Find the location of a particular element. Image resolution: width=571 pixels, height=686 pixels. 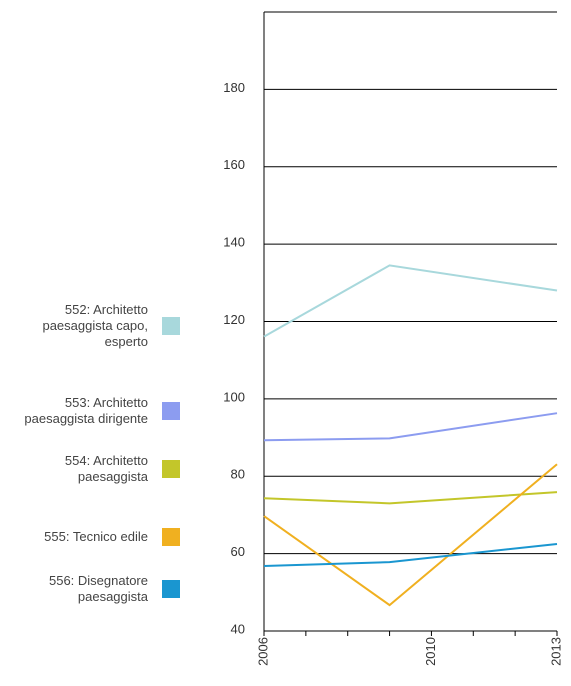

y-tick-label: 180 is located at coordinates (234, 87).